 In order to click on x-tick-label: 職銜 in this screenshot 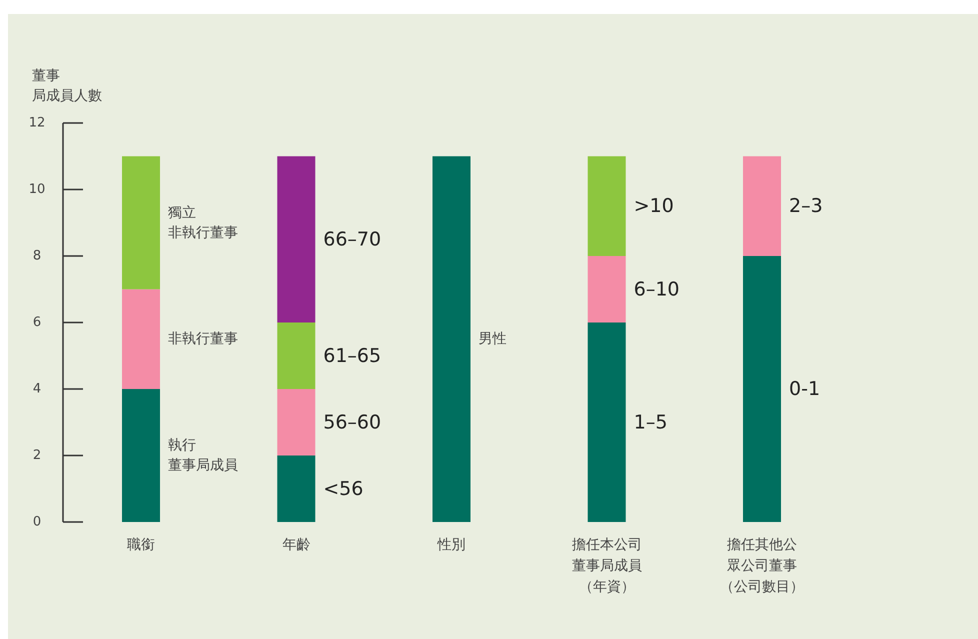, I will do `click(141, 545)`.